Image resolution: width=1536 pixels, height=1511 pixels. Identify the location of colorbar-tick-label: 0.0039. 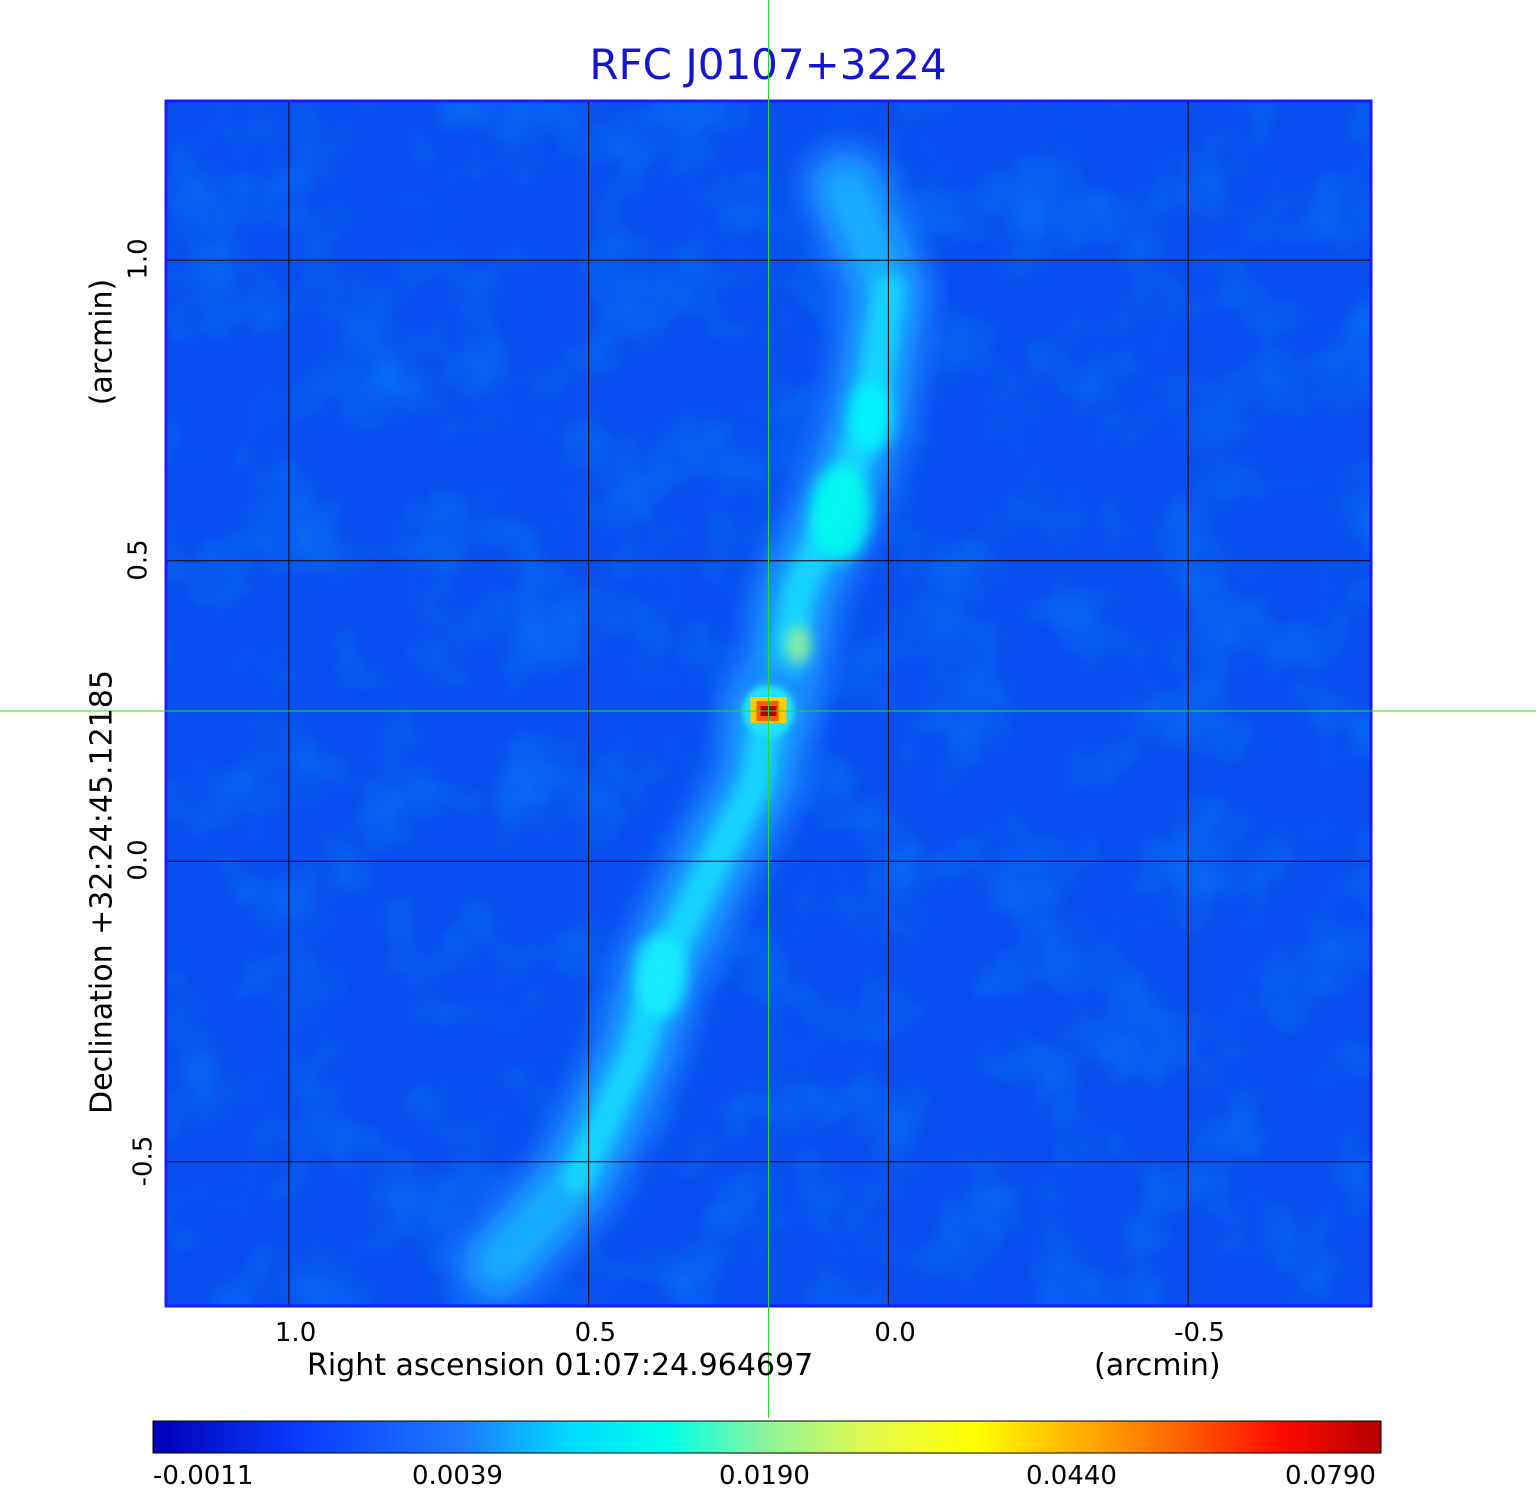
(457, 1476).